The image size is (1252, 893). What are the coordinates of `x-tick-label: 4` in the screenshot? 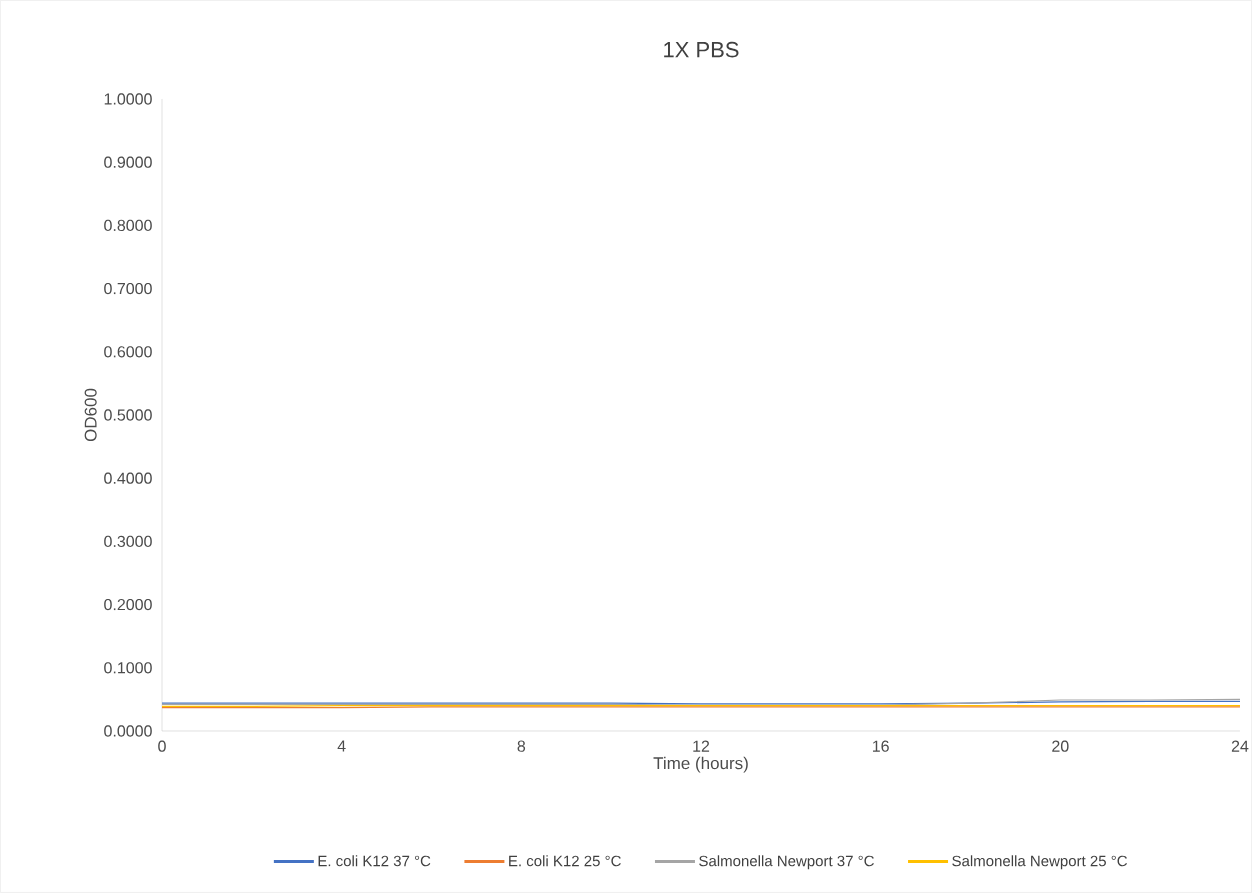 It's located at (341, 746).